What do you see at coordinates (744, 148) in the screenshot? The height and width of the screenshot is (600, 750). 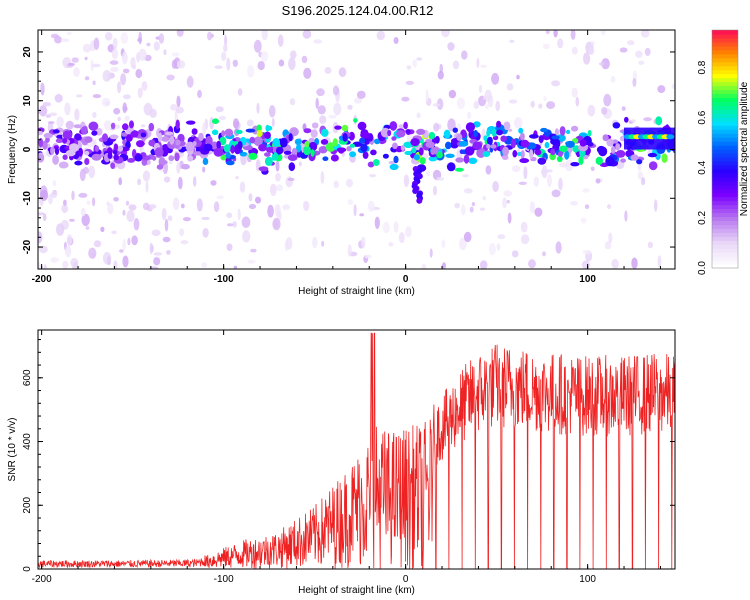 I see `colorbar-title: Normalized spectral amplitude` at bounding box center [744, 148].